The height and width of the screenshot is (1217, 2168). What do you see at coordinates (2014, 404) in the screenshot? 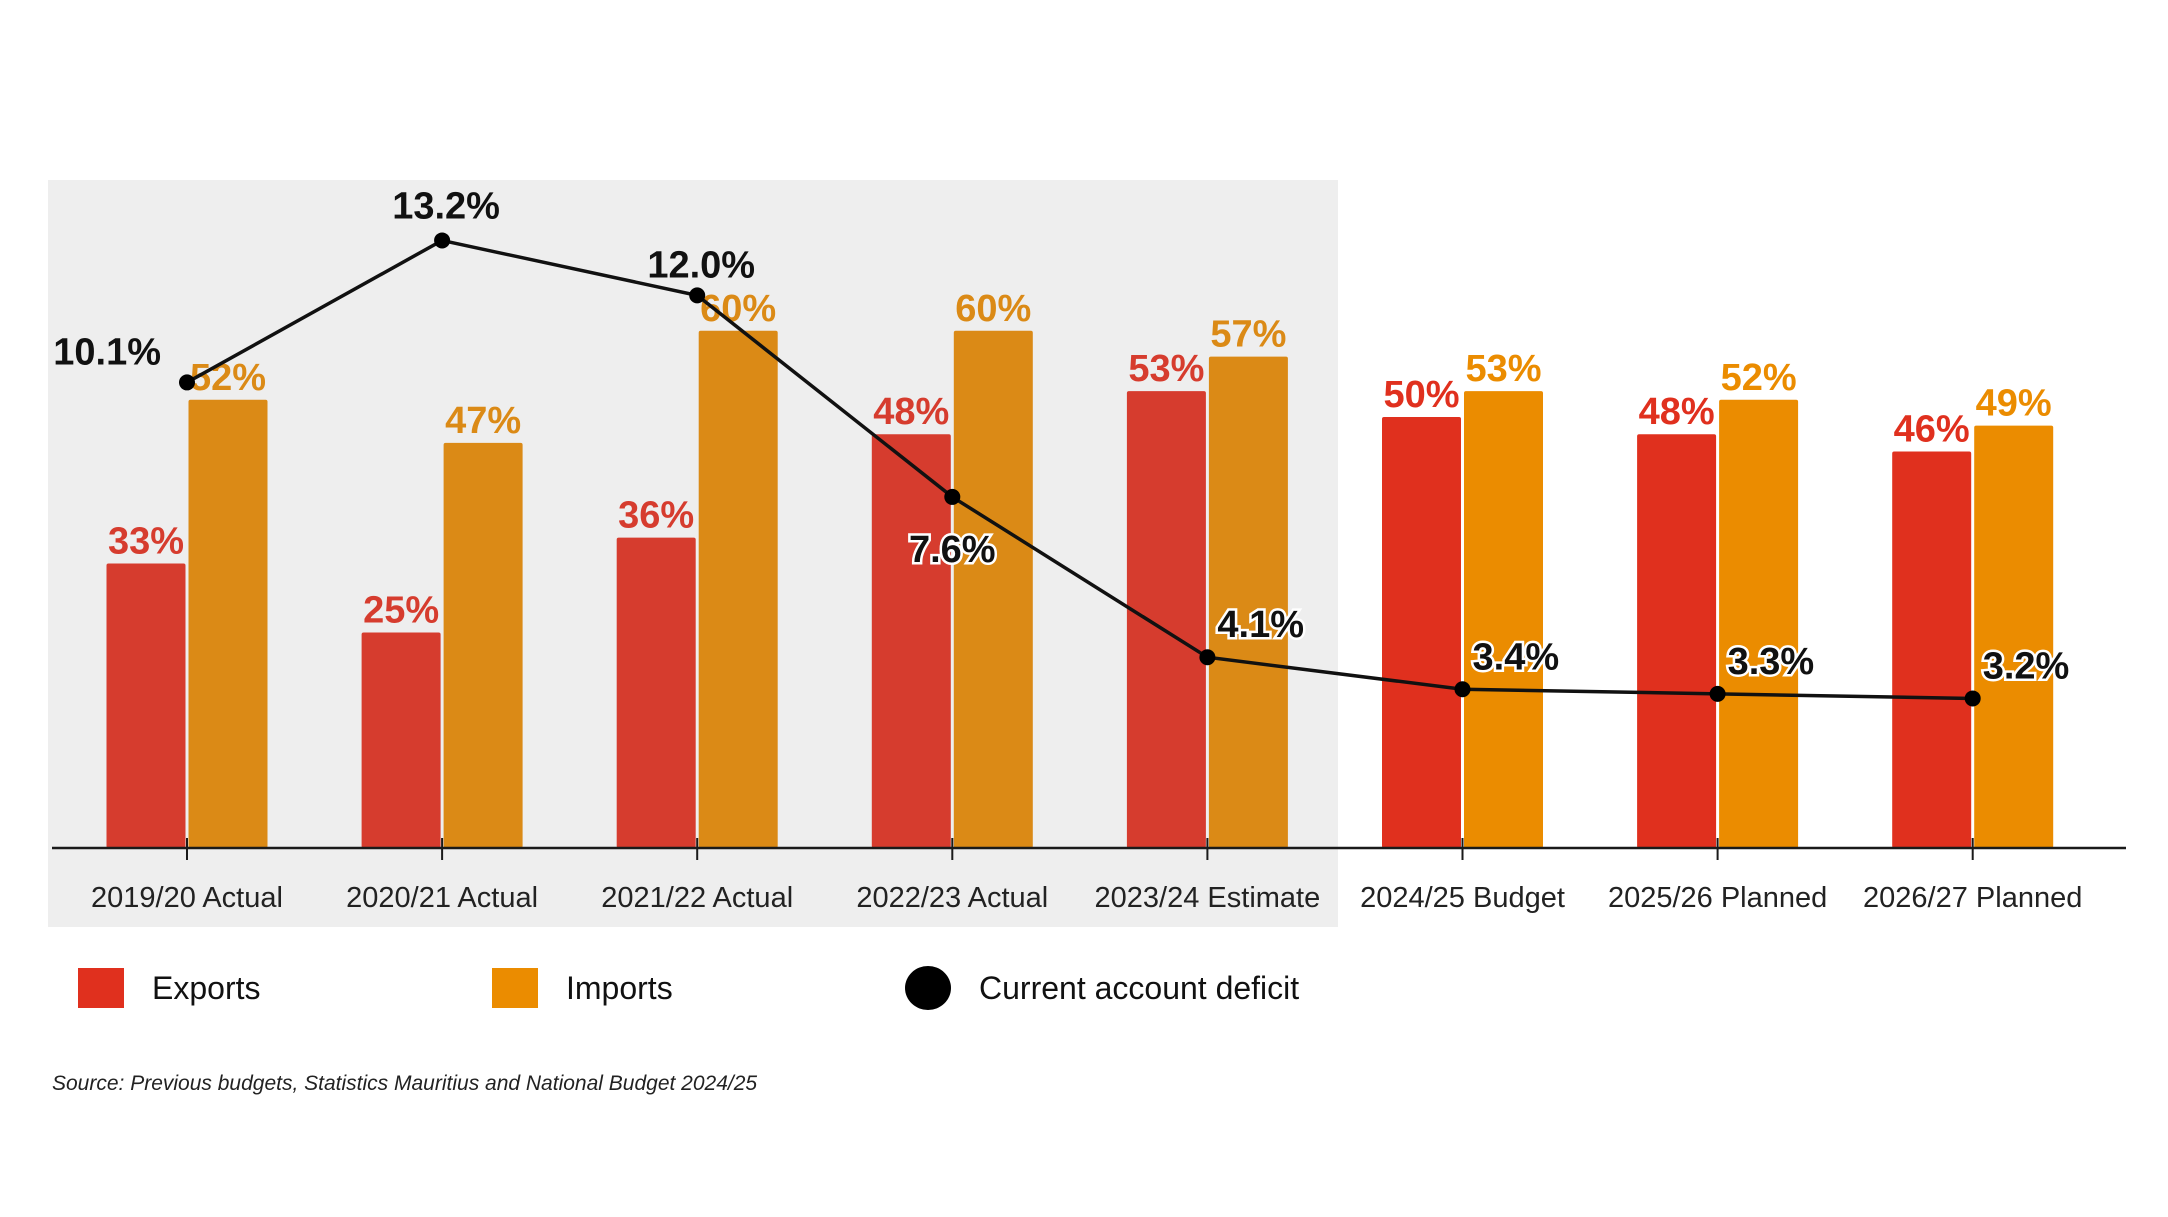
I see `imports-value-label: 49%` at bounding box center [2014, 404].